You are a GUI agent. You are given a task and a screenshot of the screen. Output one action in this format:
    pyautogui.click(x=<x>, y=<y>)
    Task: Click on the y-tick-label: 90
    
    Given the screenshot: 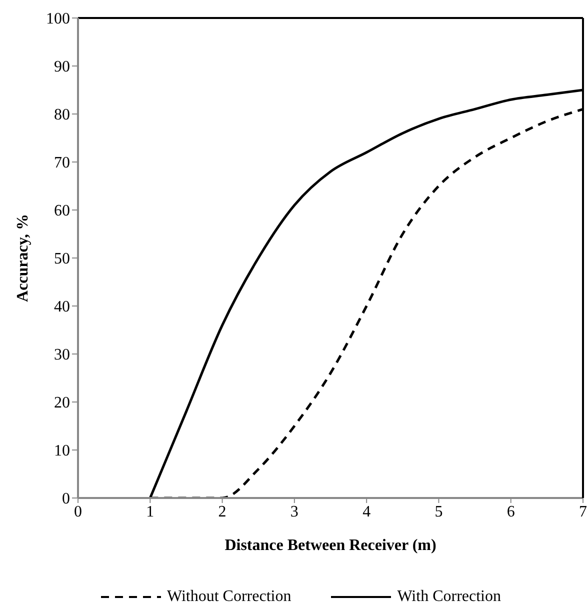 What is the action you would take?
    pyautogui.click(x=62, y=67)
    